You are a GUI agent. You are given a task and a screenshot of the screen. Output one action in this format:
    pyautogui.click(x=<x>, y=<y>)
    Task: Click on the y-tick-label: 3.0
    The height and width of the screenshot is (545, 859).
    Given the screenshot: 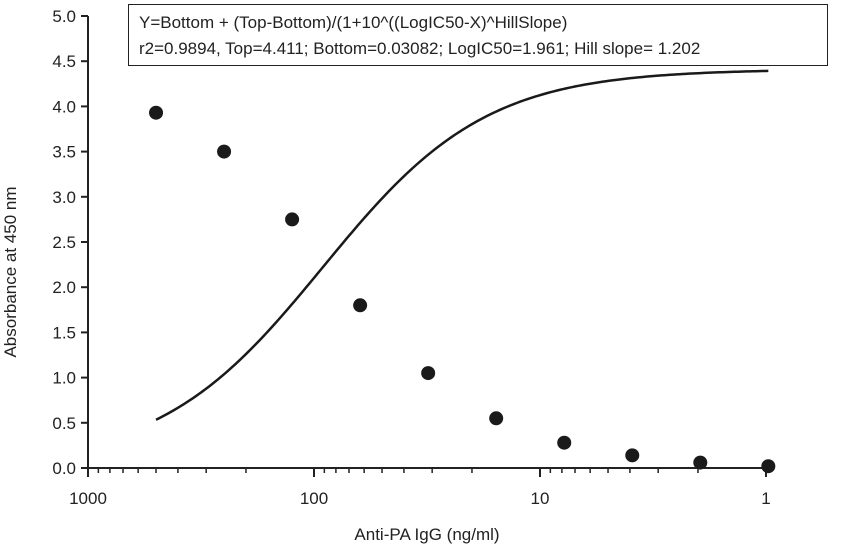 What is the action you would take?
    pyautogui.click(x=64, y=197)
    